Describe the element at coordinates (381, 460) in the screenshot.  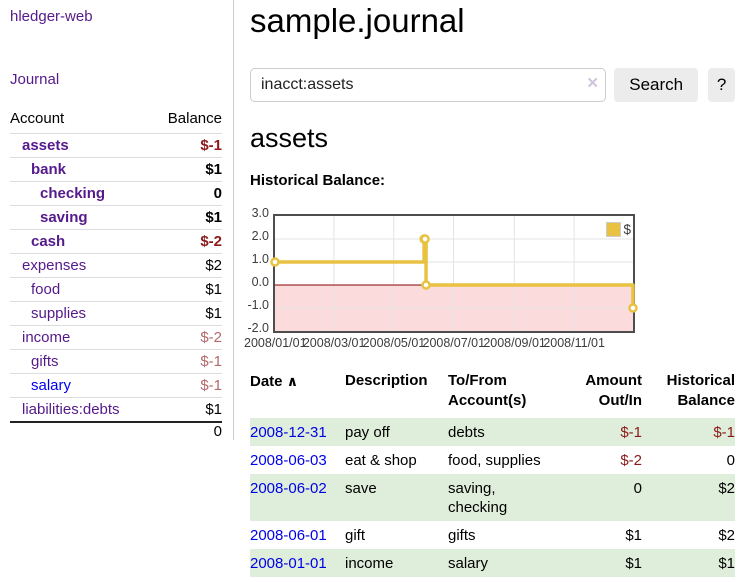
I see `transaction-description: eat & shop` at that location.